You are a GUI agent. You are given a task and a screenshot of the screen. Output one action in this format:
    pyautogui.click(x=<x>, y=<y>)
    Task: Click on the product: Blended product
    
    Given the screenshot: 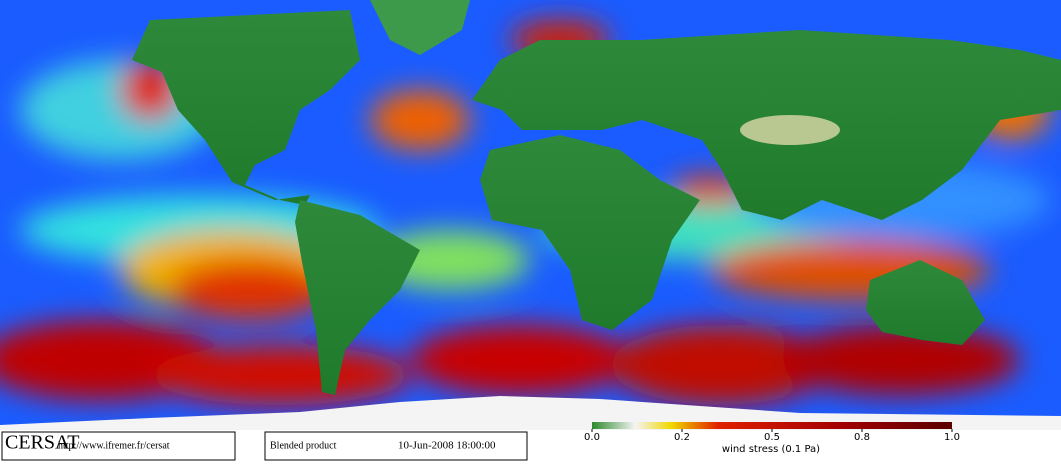 What is the action you would take?
    pyautogui.click(x=303, y=445)
    